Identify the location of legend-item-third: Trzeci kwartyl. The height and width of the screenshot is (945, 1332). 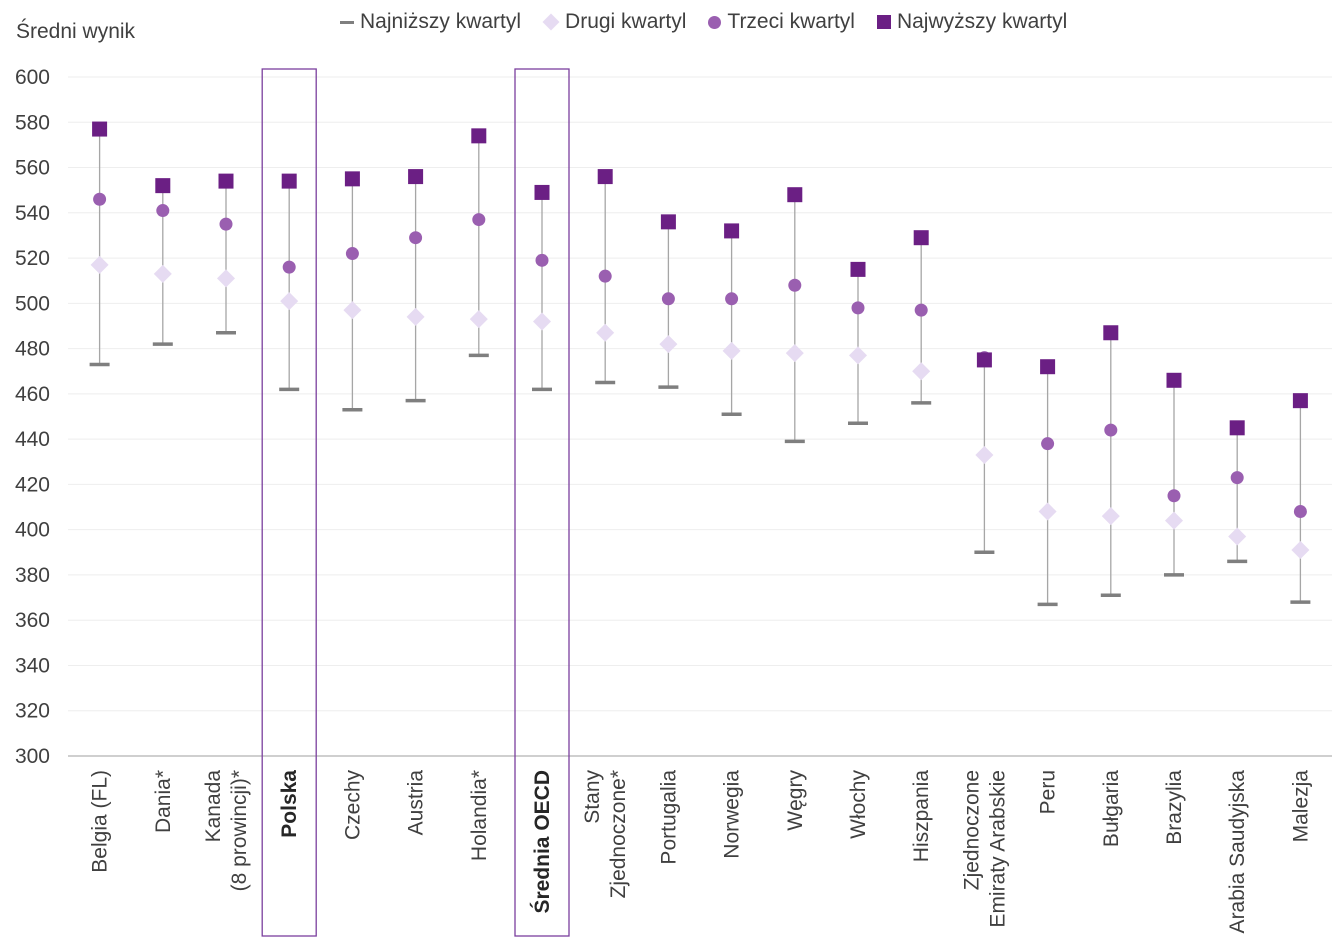
(781, 22).